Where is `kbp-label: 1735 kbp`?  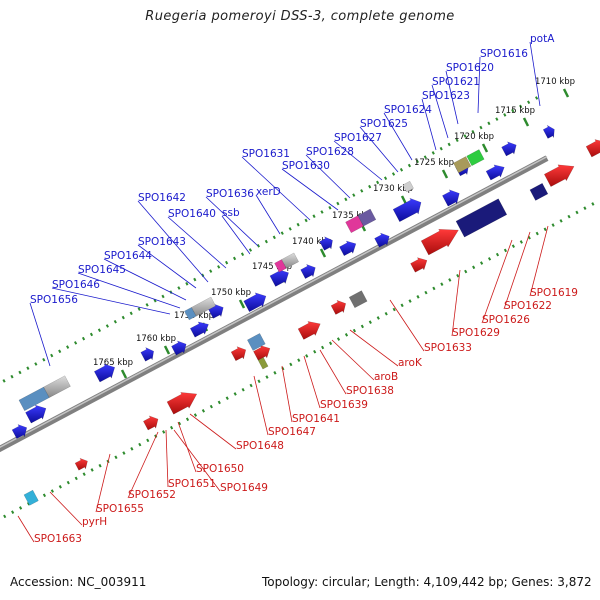 kbp-label: 1735 kbp is located at coordinates (352, 216).